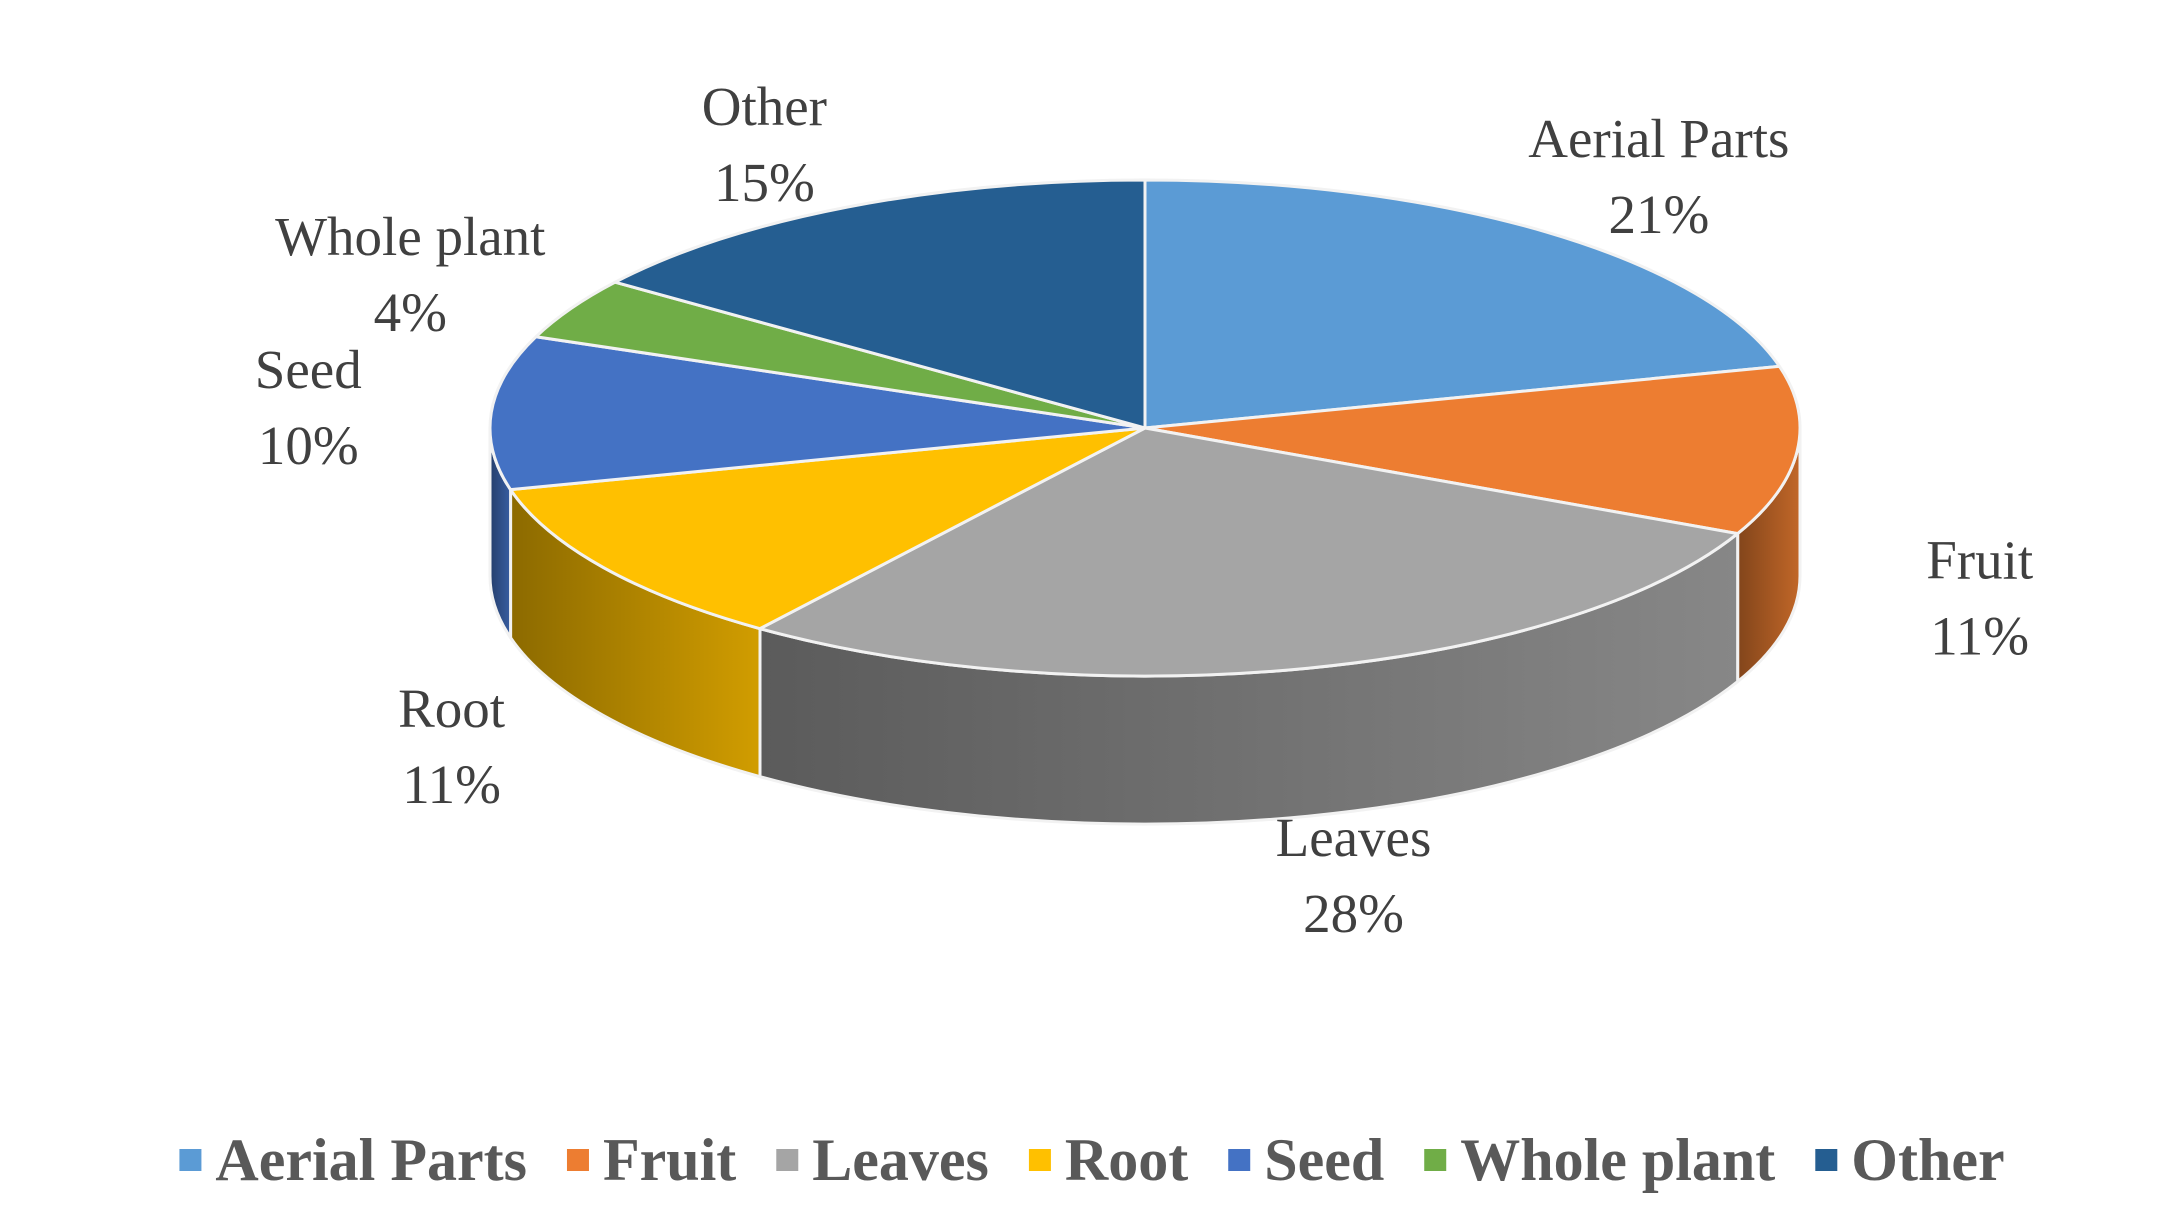 Image resolution: width=2184 pixels, height=1231 pixels. I want to click on legend-label: Other, so click(1927, 1160).